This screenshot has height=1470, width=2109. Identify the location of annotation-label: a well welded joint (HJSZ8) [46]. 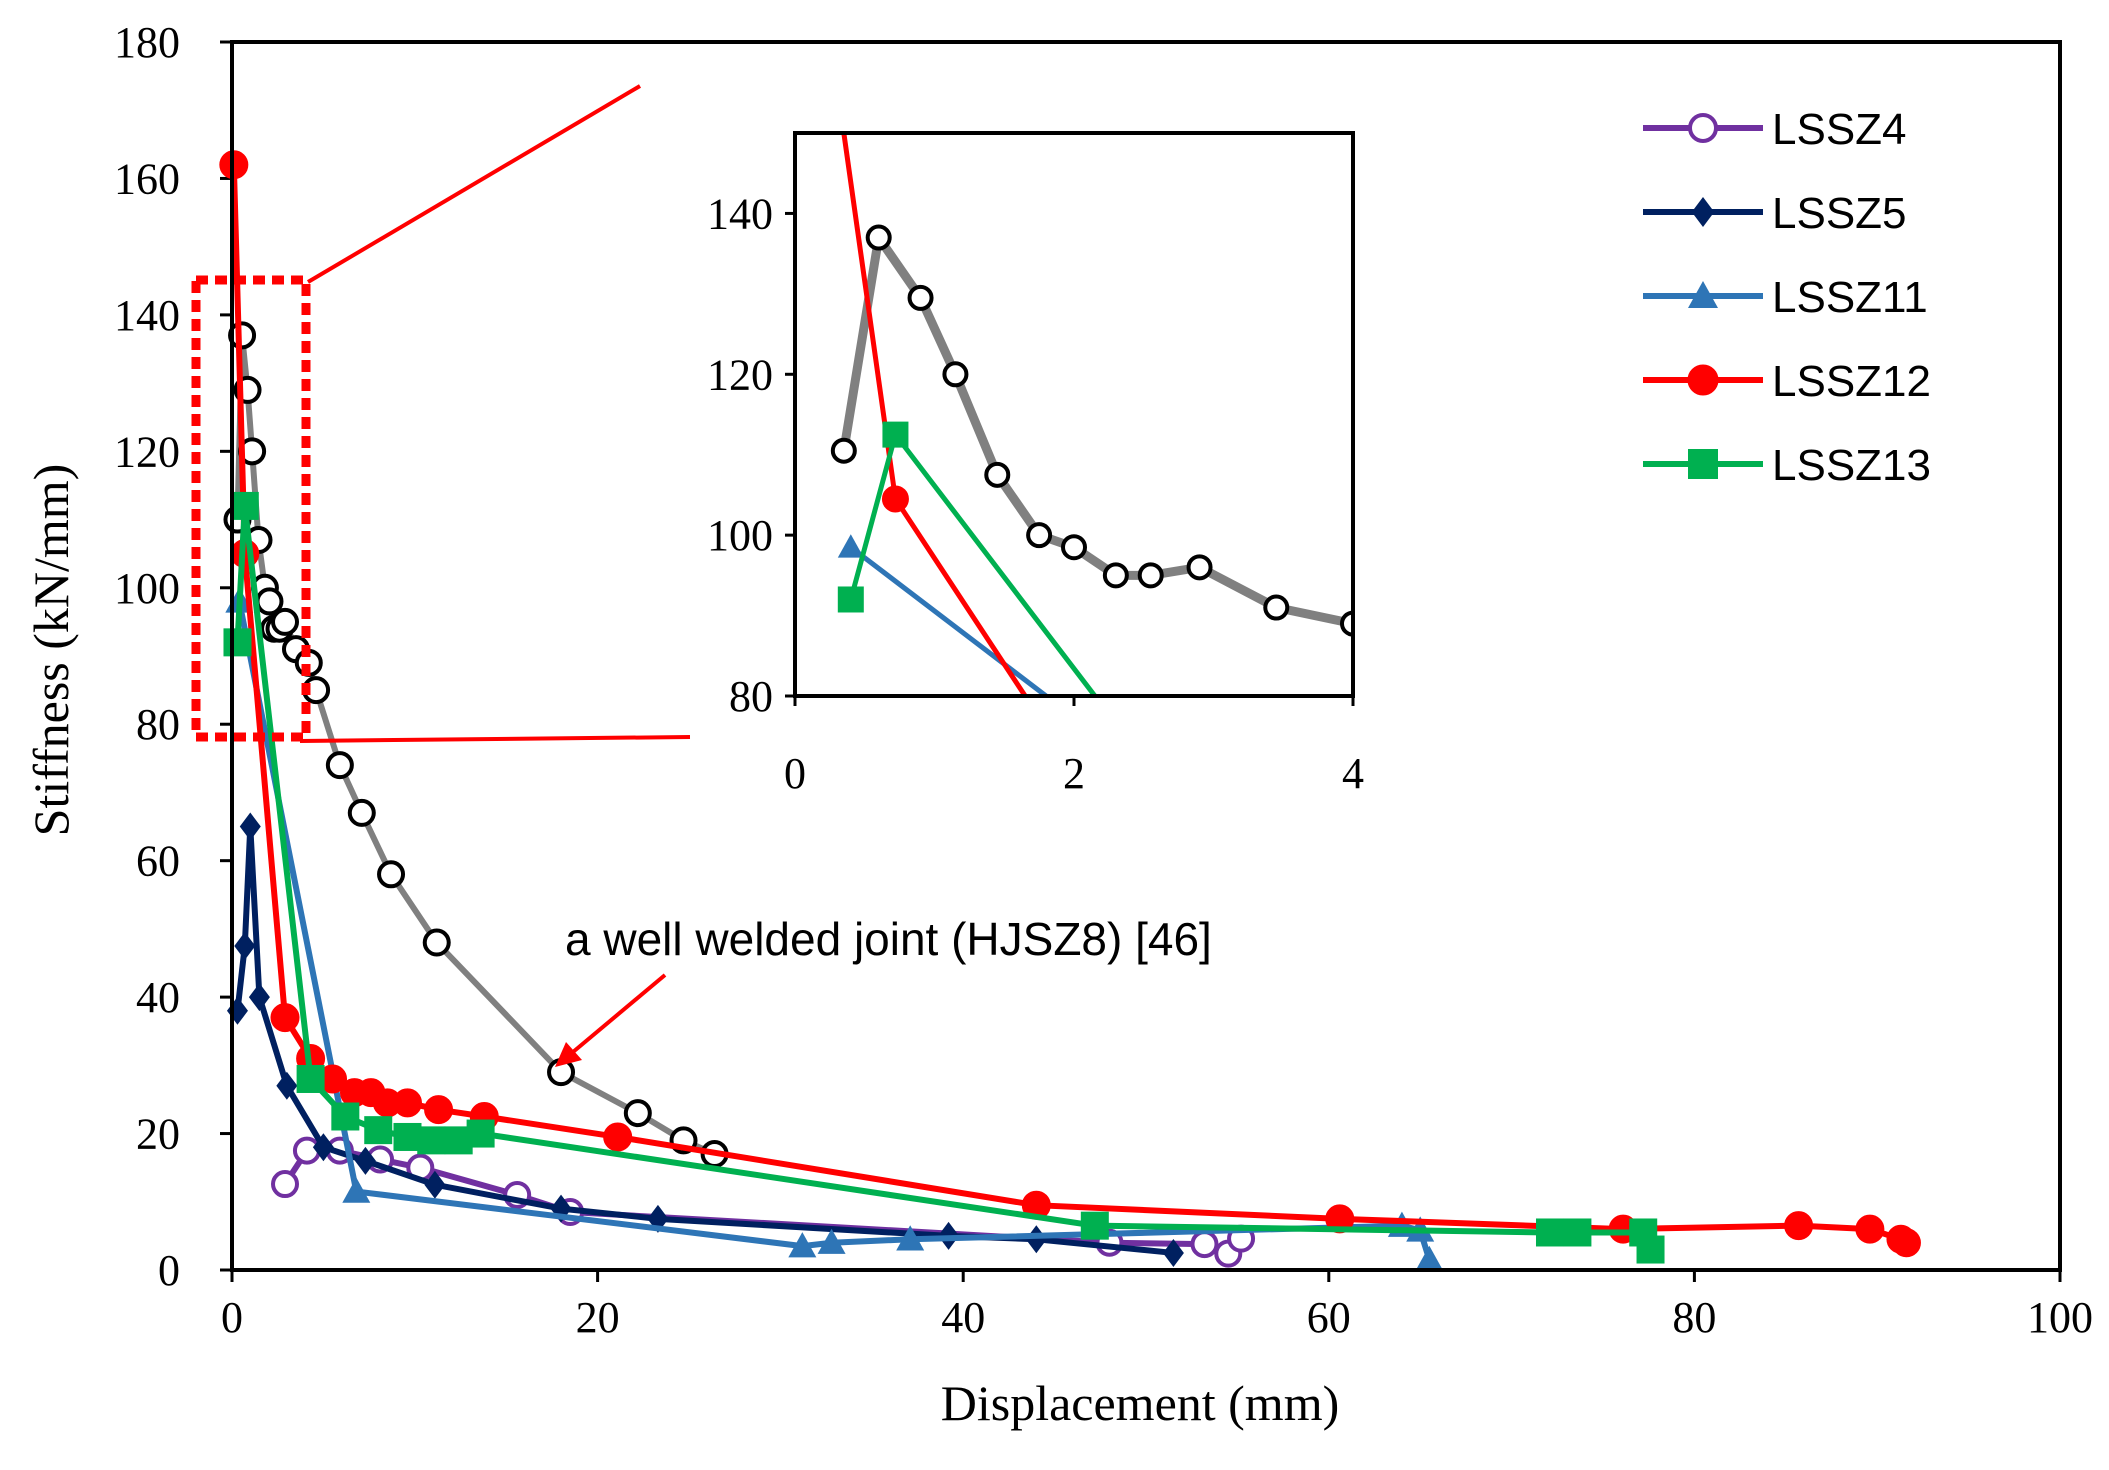
(888, 939).